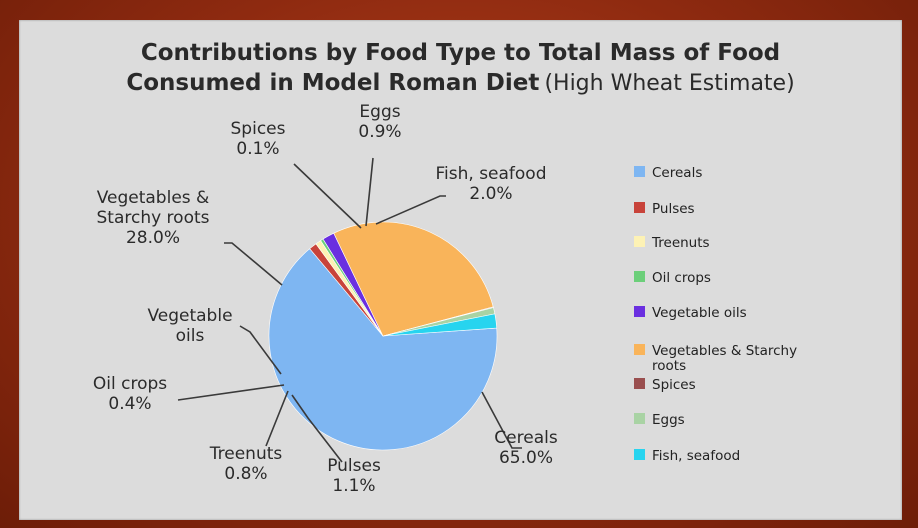 Image resolution: width=918 pixels, height=528 pixels. What do you see at coordinates (231, 392) in the screenshot?
I see `leader-line-oil-crops` at bounding box center [231, 392].